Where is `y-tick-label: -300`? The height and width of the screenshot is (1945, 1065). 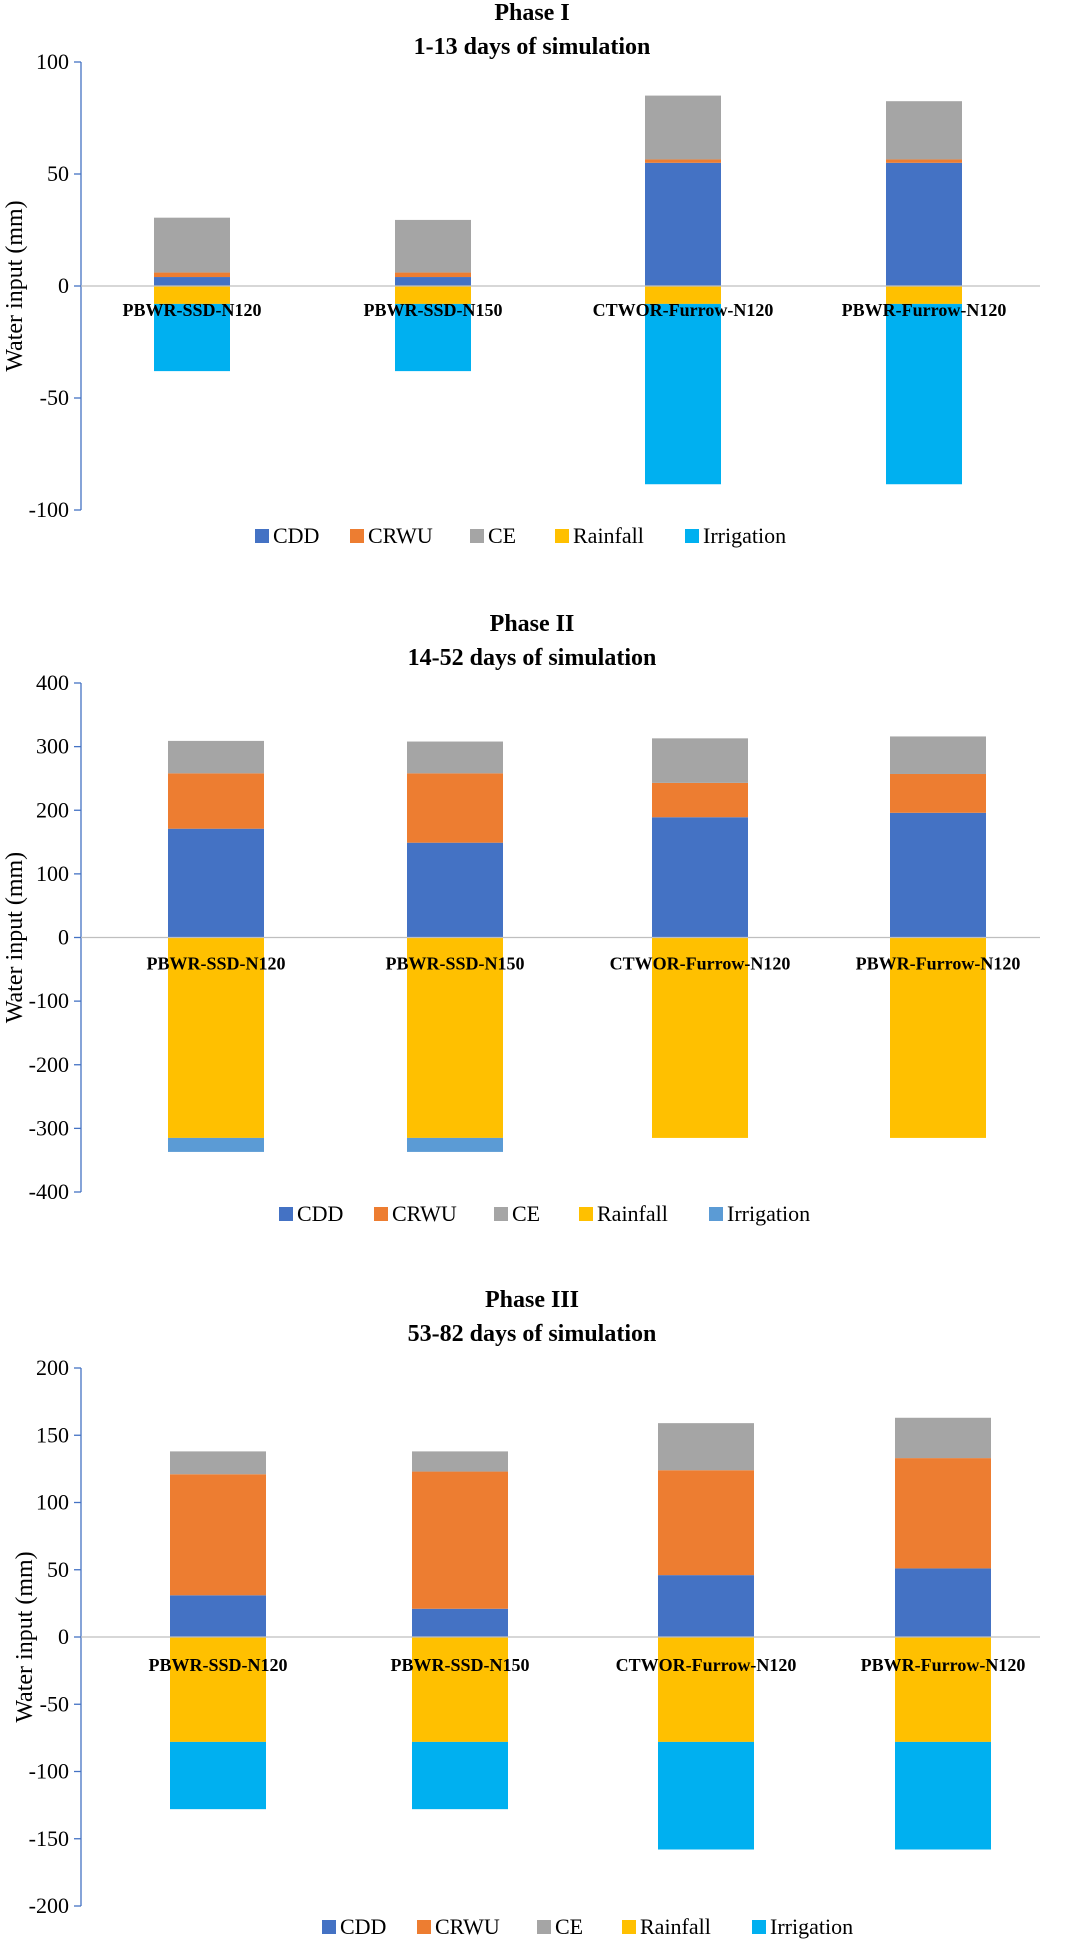 y-tick-label: -300 is located at coordinates (49, 1127).